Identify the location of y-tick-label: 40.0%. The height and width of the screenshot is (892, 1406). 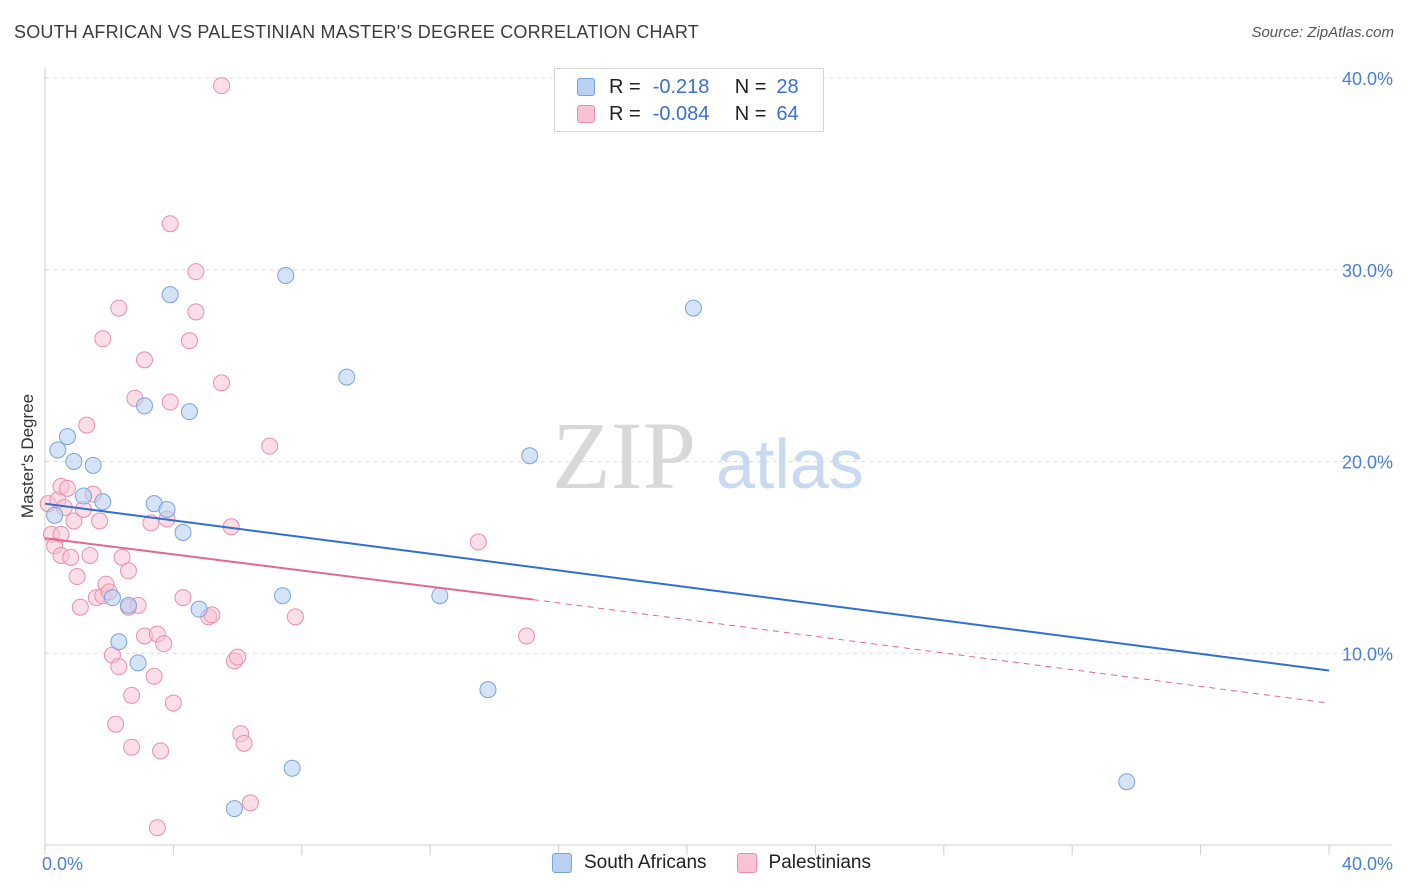
(1367, 79).